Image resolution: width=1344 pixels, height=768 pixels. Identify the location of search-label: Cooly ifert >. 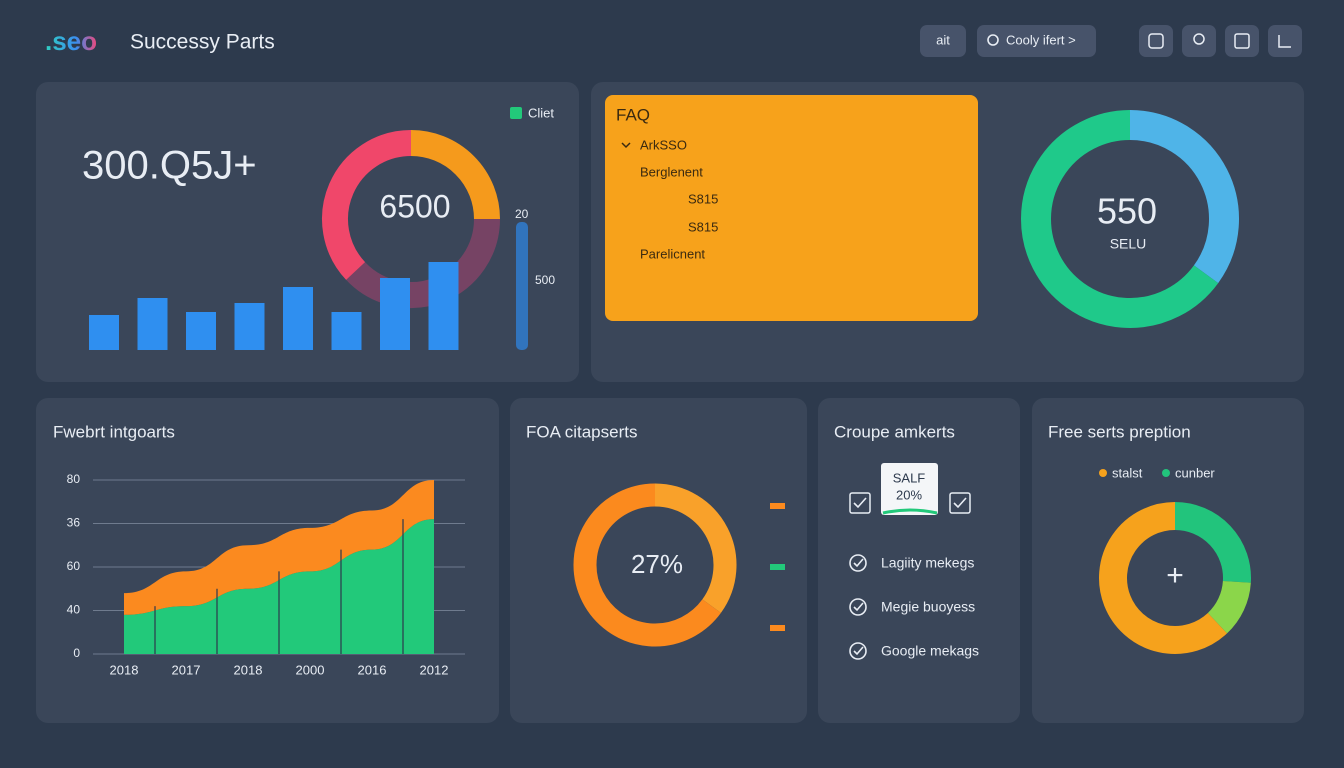
(1041, 39).